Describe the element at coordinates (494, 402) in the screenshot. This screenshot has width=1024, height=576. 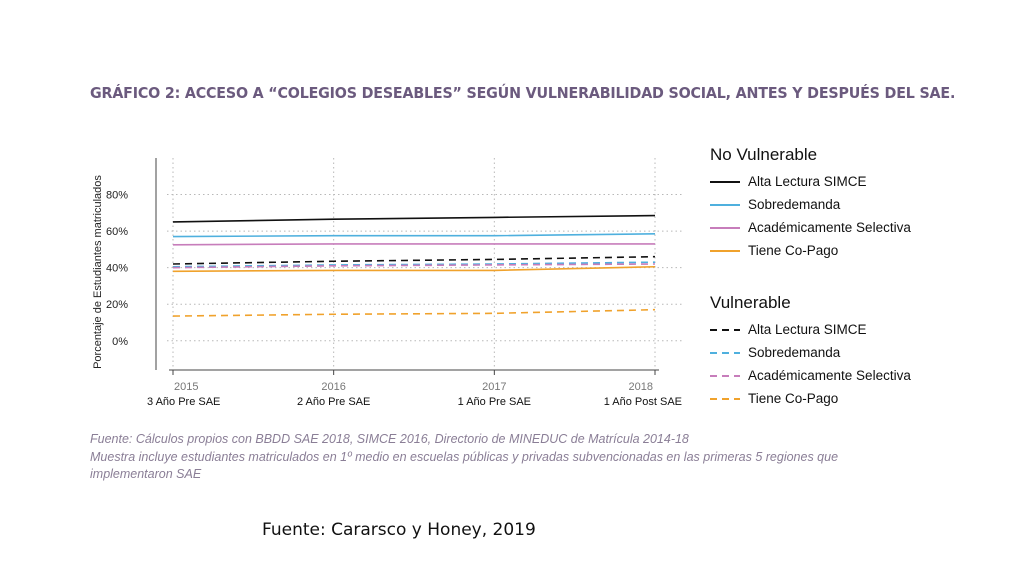
I see `x-tick-period: 1 Año Pre SAE` at that location.